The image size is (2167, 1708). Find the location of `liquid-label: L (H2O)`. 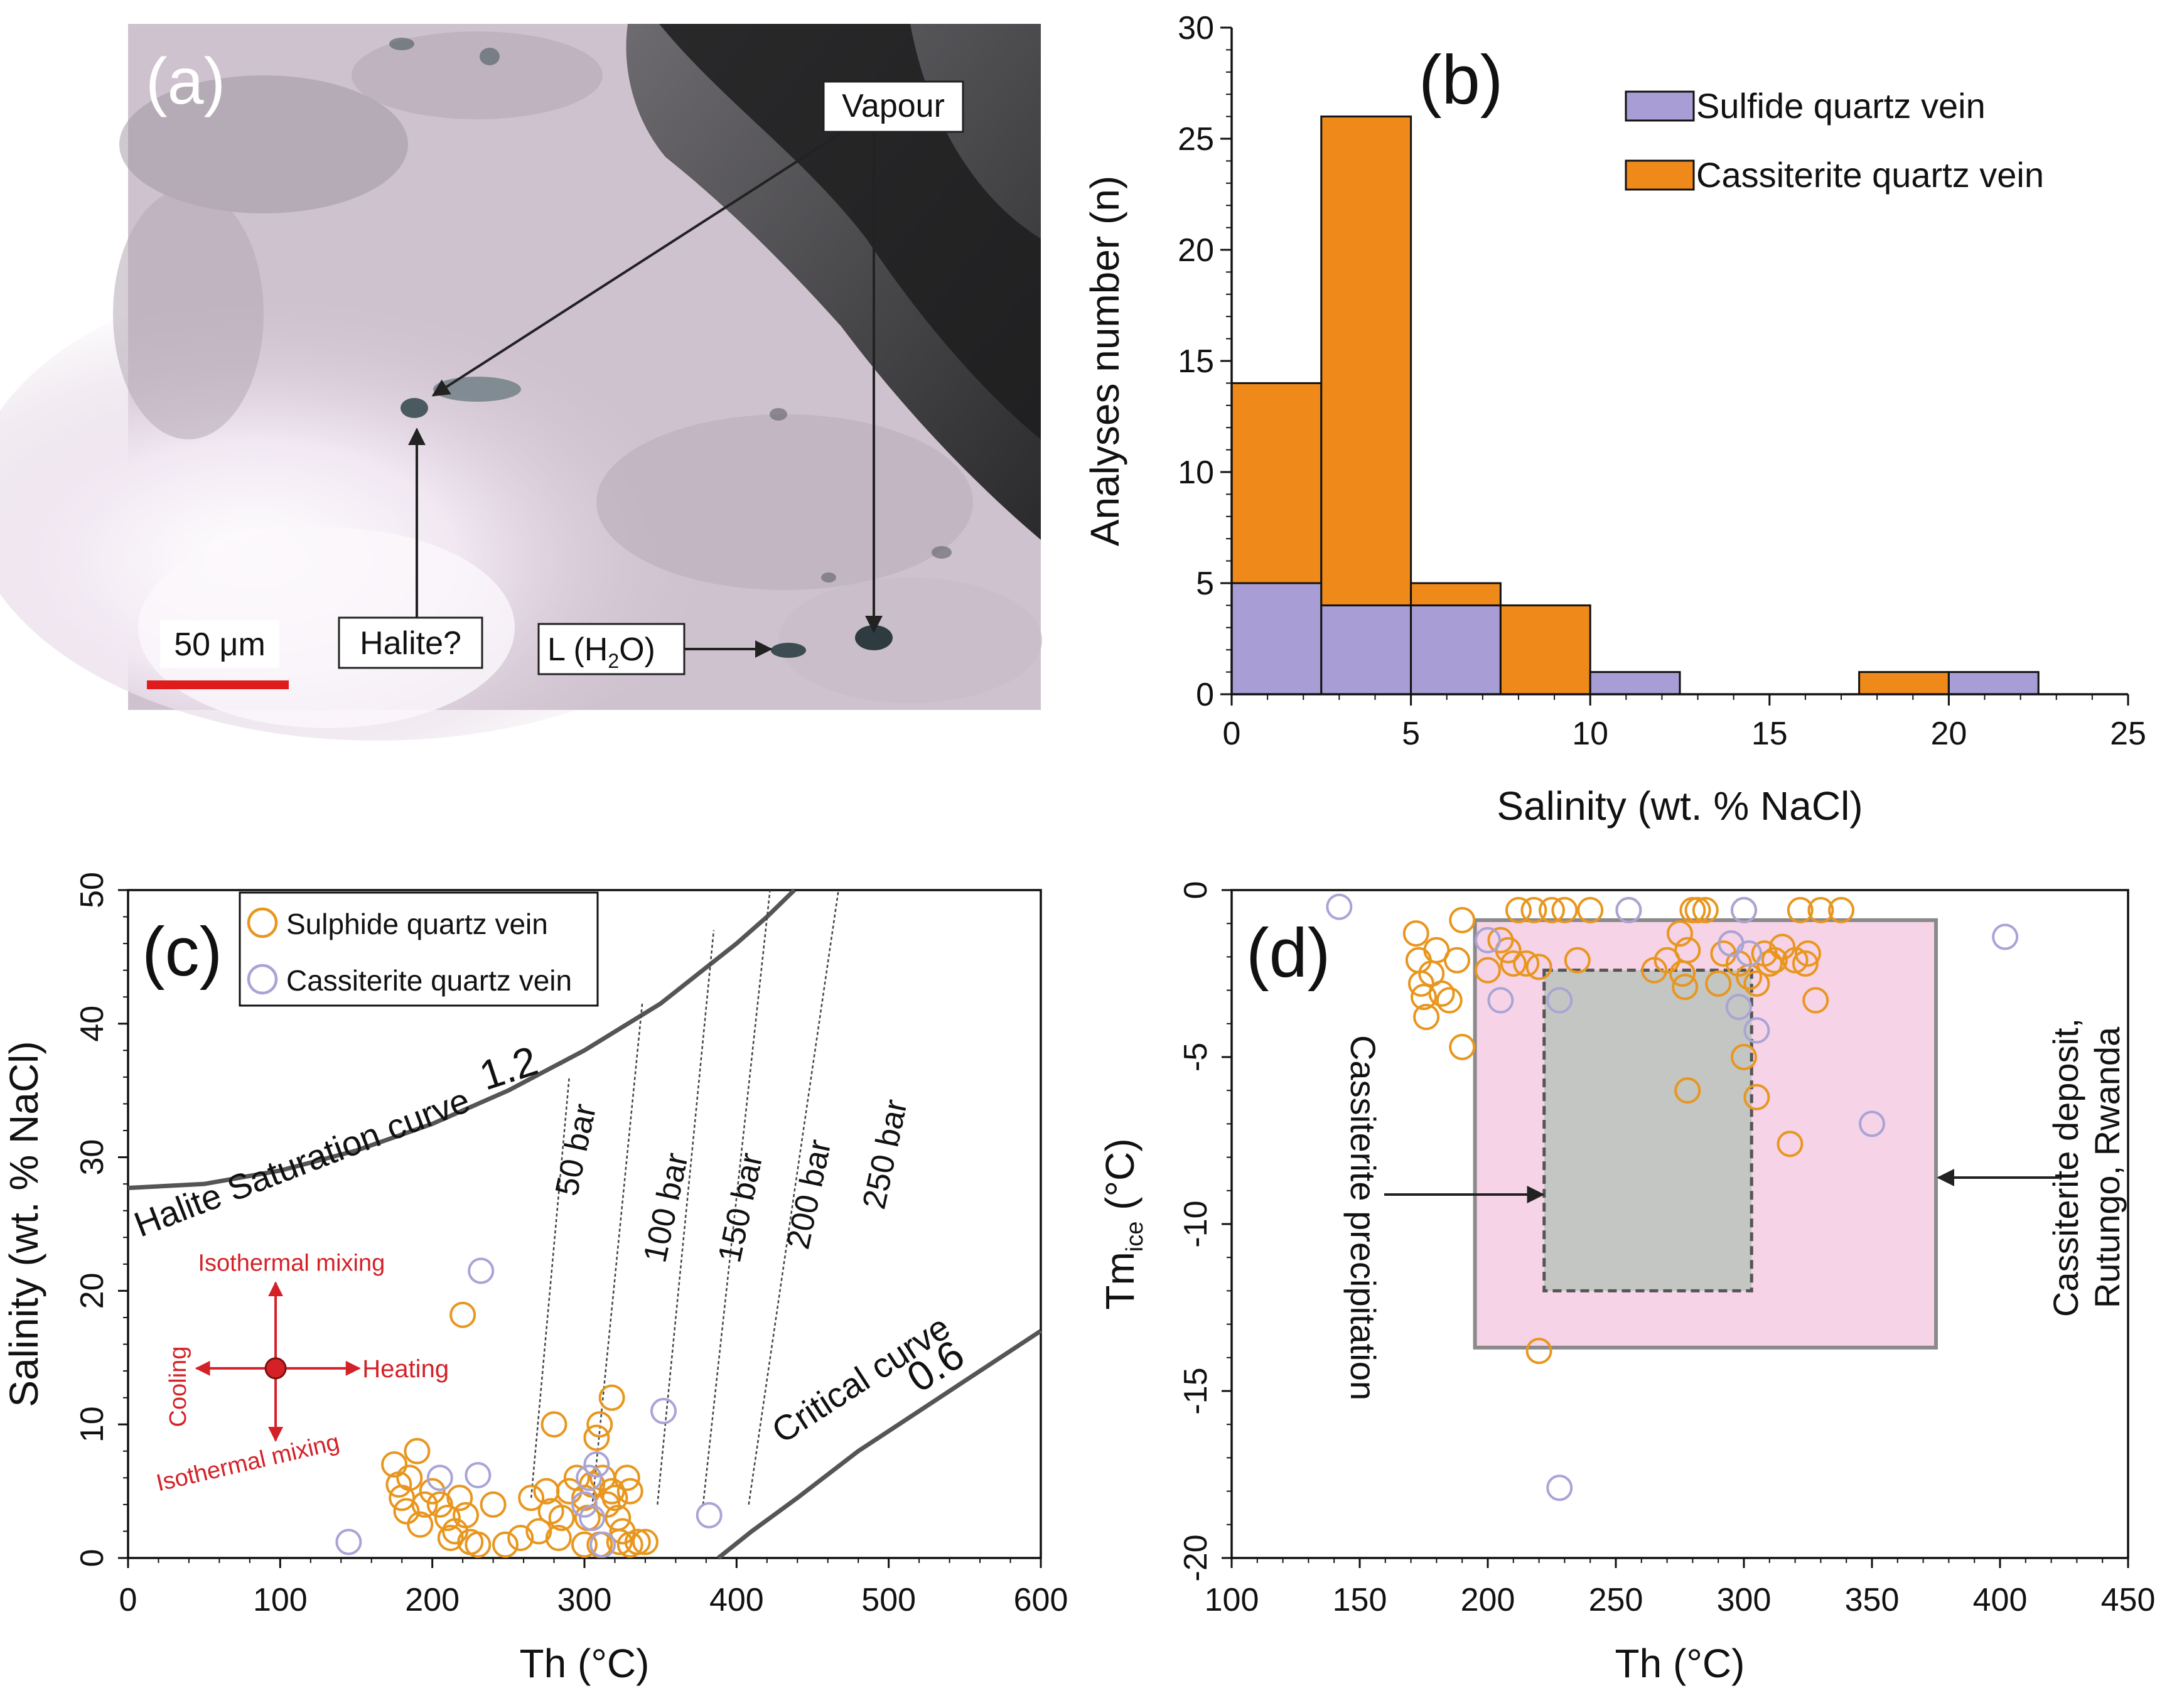

liquid-label: L (H2O) is located at coordinates (601, 651).